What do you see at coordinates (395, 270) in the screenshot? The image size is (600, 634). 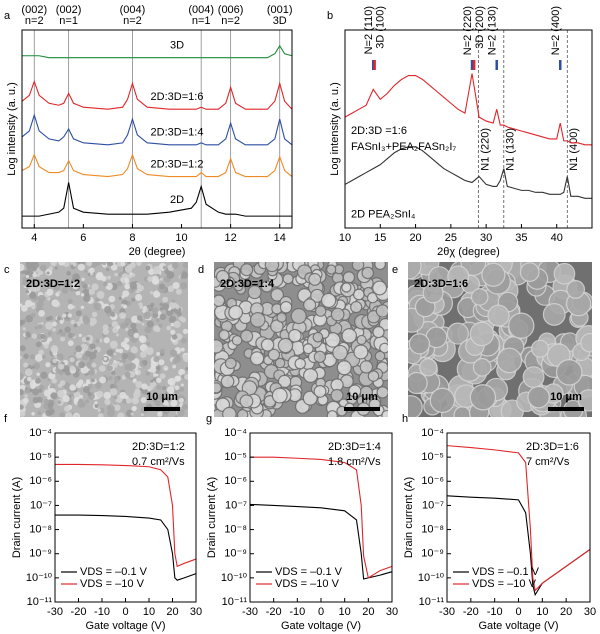 I see `panel-letter: e` at bounding box center [395, 270].